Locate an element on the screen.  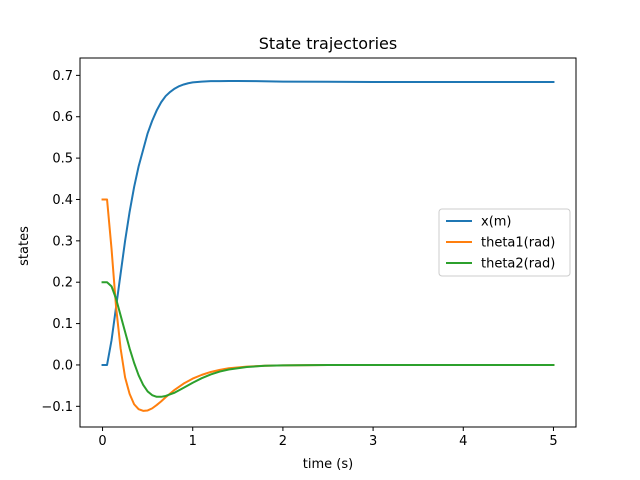
y-axis-label: states is located at coordinates (24, 246).